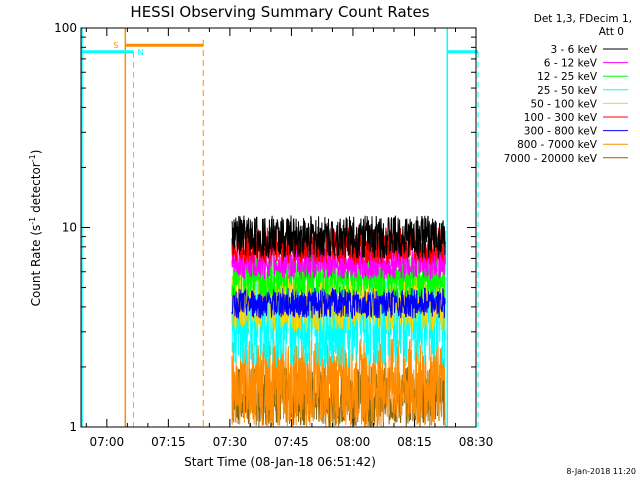 The width and height of the screenshot is (640, 480). What do you see at coordinates (601, 471) in the screenshot?
I see `footer-timestamp: 8-Jan-2018 11:20` at bounding box center [601, 471].